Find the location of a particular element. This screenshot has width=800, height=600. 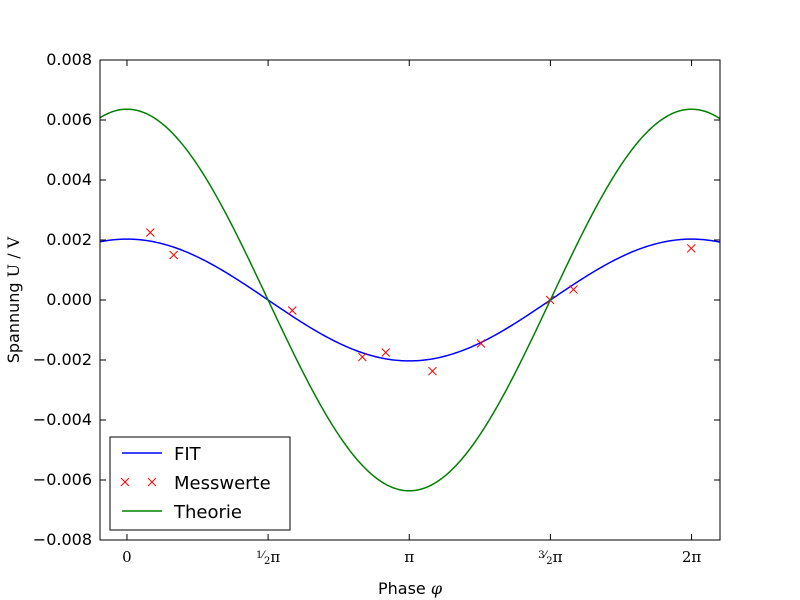

legend-item-messwerte: Messwerte is located at coordinates (195, 483).